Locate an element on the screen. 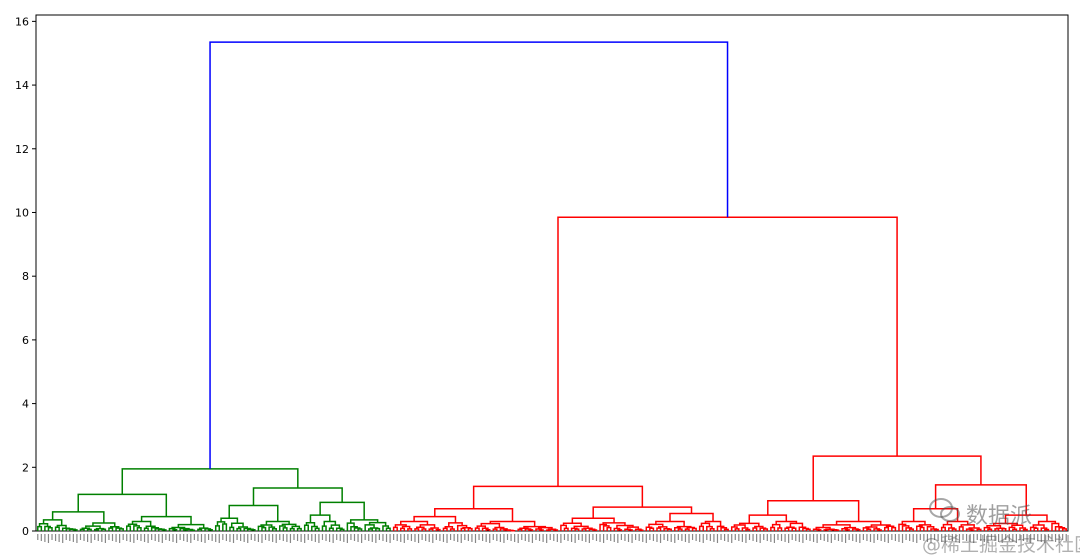 Image resolution: width=1080 pixels, height=559 pixels. y-tick-label: 10 is located at coordinates (22, 212).